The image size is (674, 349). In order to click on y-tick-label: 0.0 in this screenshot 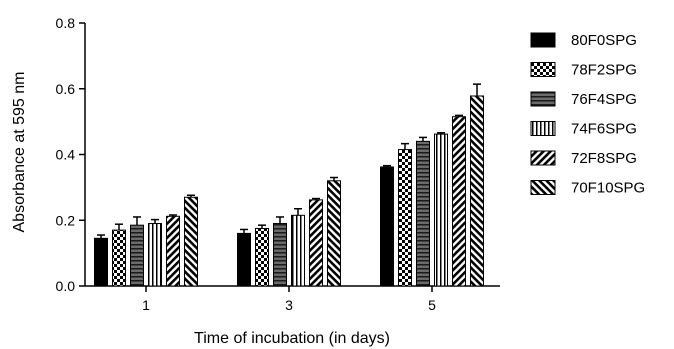, I will do `click(66, 286)`.